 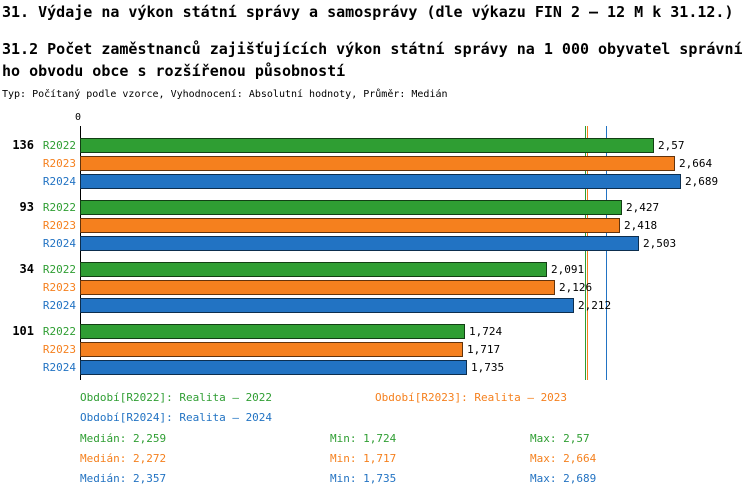 I want to click on max-stat-r2024: Max: 2,689, so click(x=563, y=478).